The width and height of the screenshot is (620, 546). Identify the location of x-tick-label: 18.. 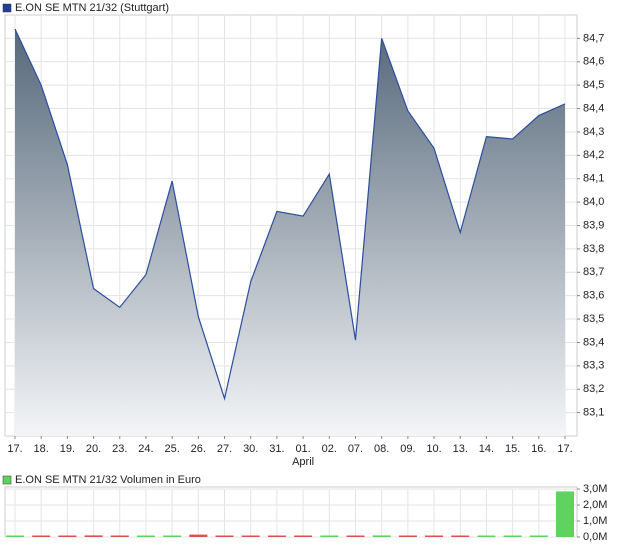
(41, 449).